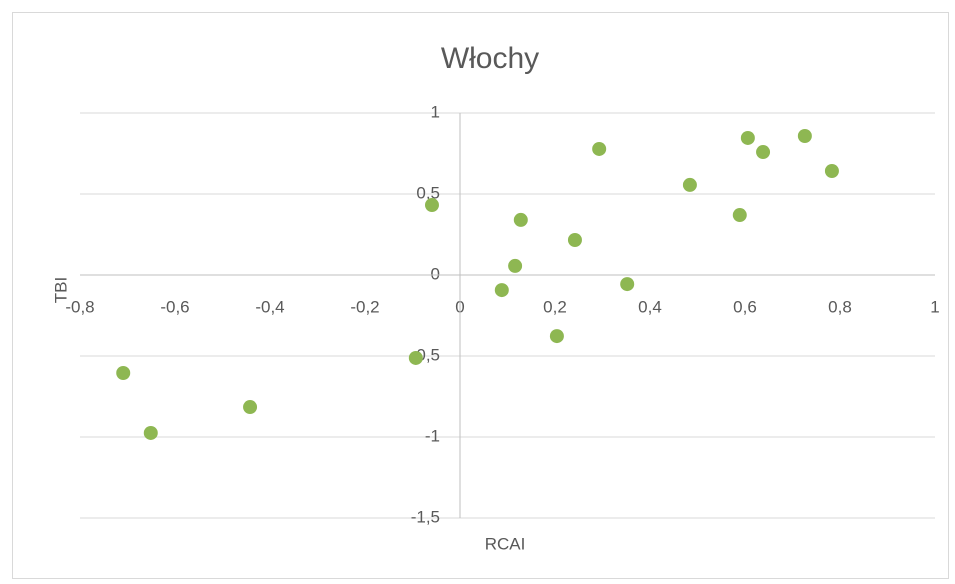 The image size is (955, 584). What do you see at coordinates (60, 290) in the screenshot?
I see `y-axis-title: TBI` at bounding box center [60, 290].